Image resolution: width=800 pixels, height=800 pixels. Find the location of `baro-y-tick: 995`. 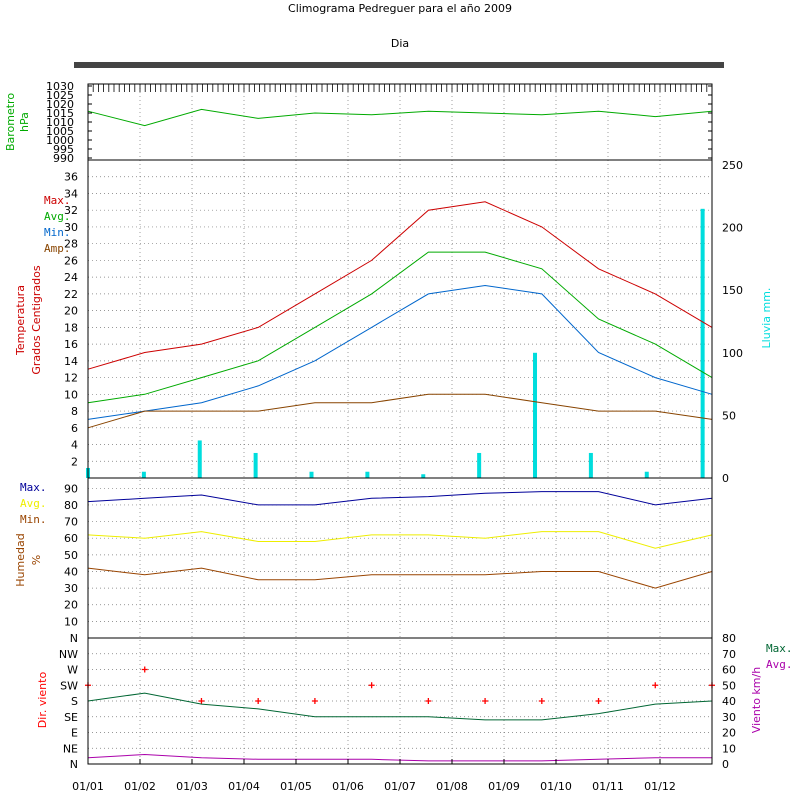

baro-y-tick: 995 is located at coordinates (63, 149).